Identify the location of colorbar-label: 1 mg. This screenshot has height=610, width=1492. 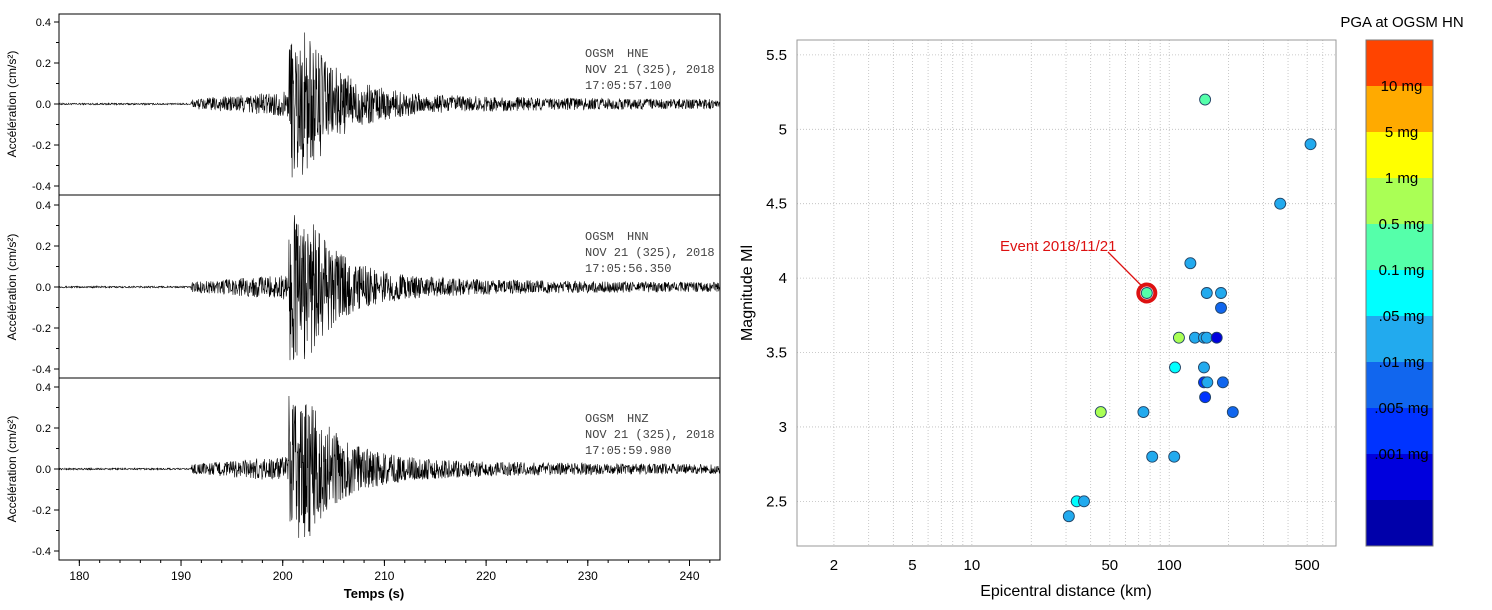
(1401, 178).